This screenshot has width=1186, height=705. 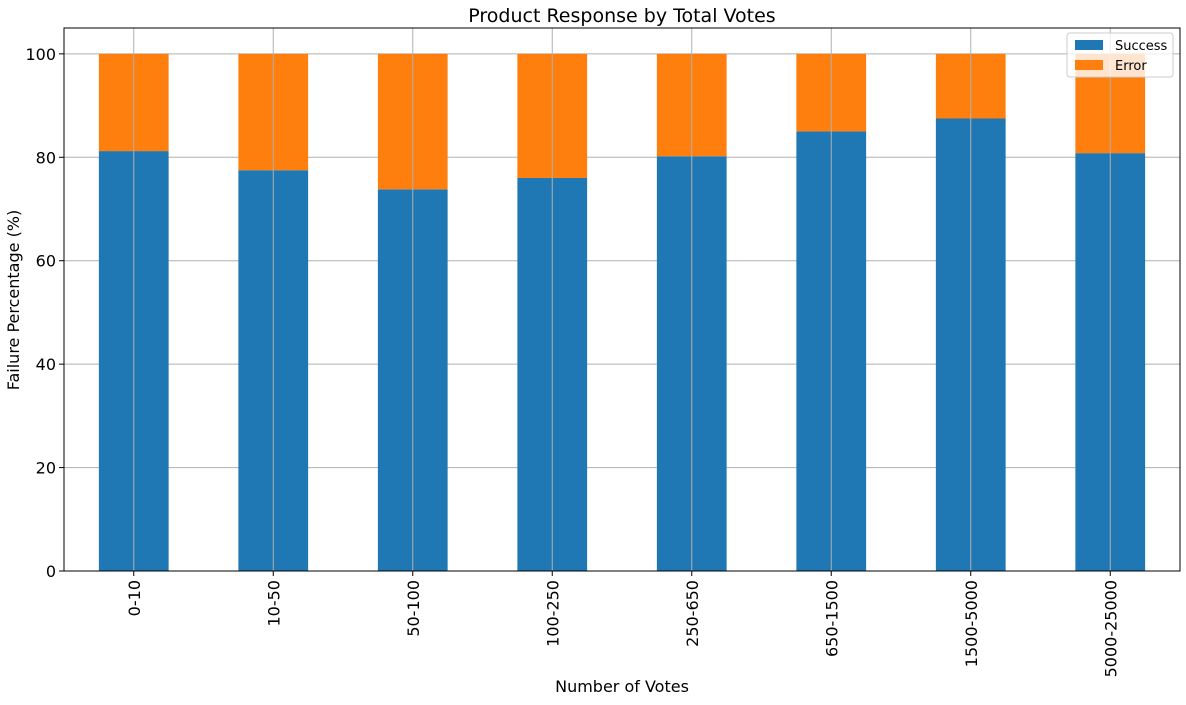 I want to click on chart-title: Product Response by Total Votes, so click(x=621, y=16).